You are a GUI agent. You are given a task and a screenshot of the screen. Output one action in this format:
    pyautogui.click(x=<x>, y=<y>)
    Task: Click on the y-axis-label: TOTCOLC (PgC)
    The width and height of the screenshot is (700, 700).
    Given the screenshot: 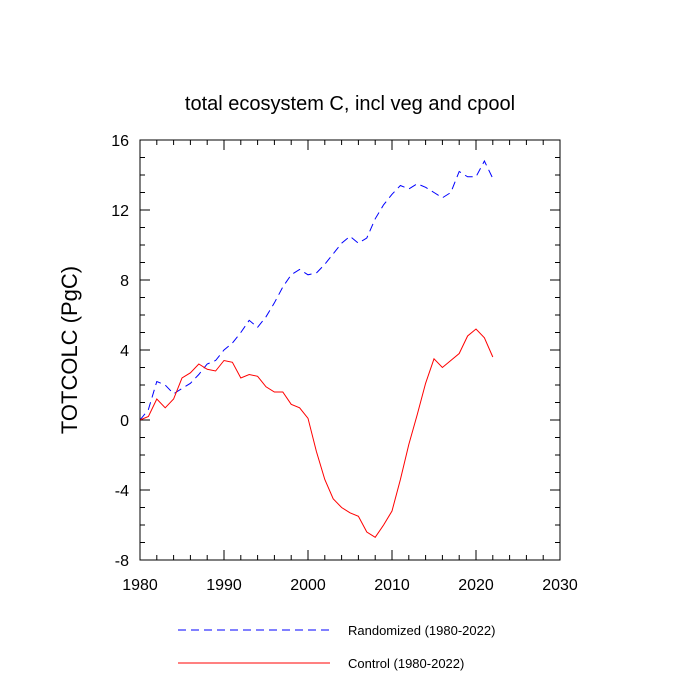 What is the action you would take?
    pyautogui.click(x=69, y=350)
    